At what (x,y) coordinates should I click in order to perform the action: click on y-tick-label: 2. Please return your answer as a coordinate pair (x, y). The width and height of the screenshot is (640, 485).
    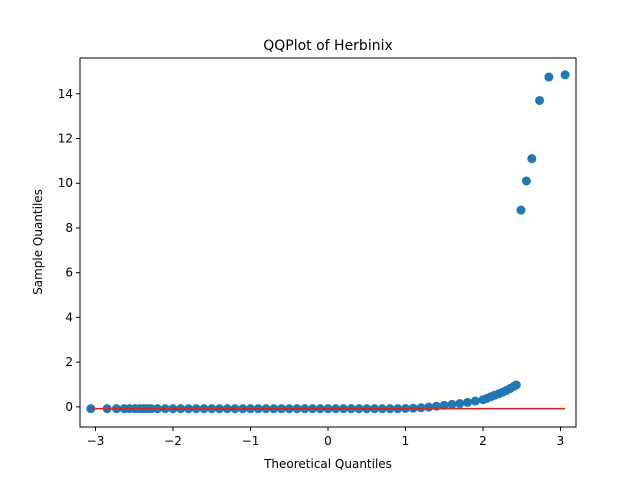
    Looking at the image, I should click on (69, 362).